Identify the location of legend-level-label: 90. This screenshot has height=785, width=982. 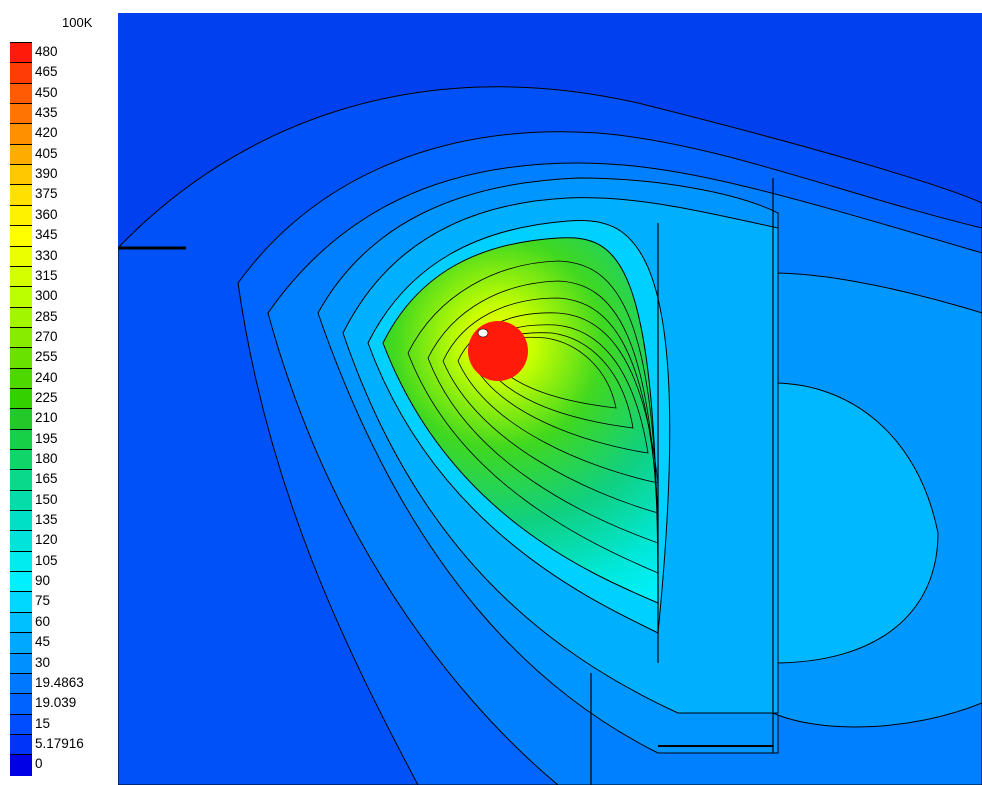
(43, 581).